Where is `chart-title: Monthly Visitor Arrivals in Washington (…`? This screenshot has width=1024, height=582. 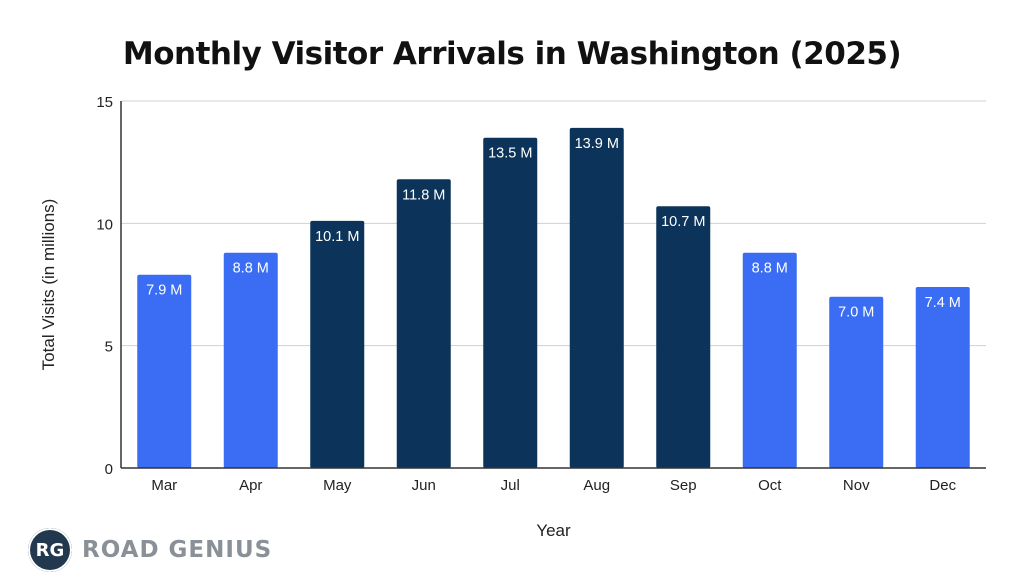
chart-title: Monthly Visitor Arrivals in Washington (… is located at coordinates (512, 54).